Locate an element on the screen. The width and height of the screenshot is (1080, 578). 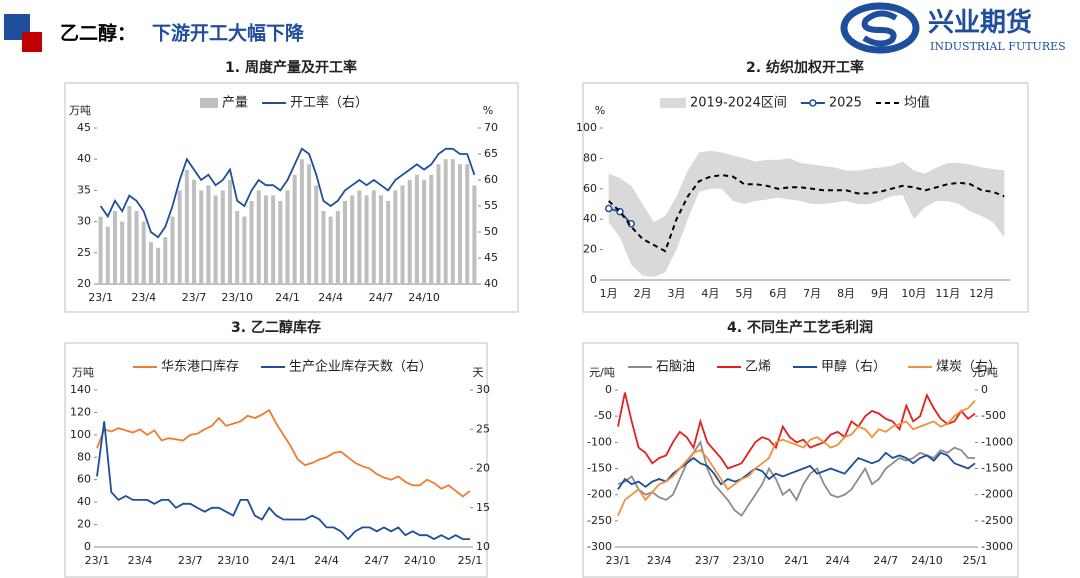
y2-tick-label: 70 is located at coordinates (491, 127).